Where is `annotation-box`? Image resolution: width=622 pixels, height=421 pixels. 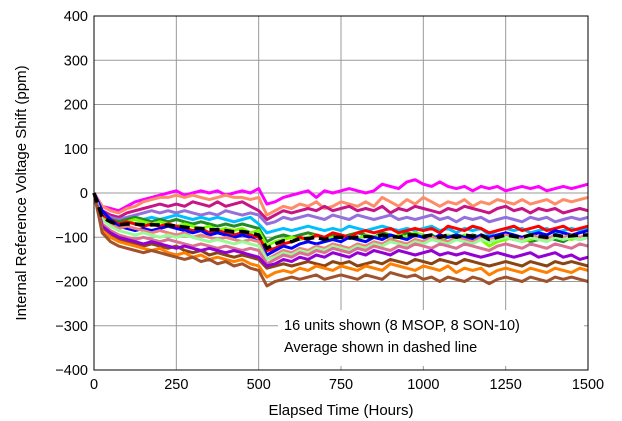 annotation-box is located at coordinates (431, 338).